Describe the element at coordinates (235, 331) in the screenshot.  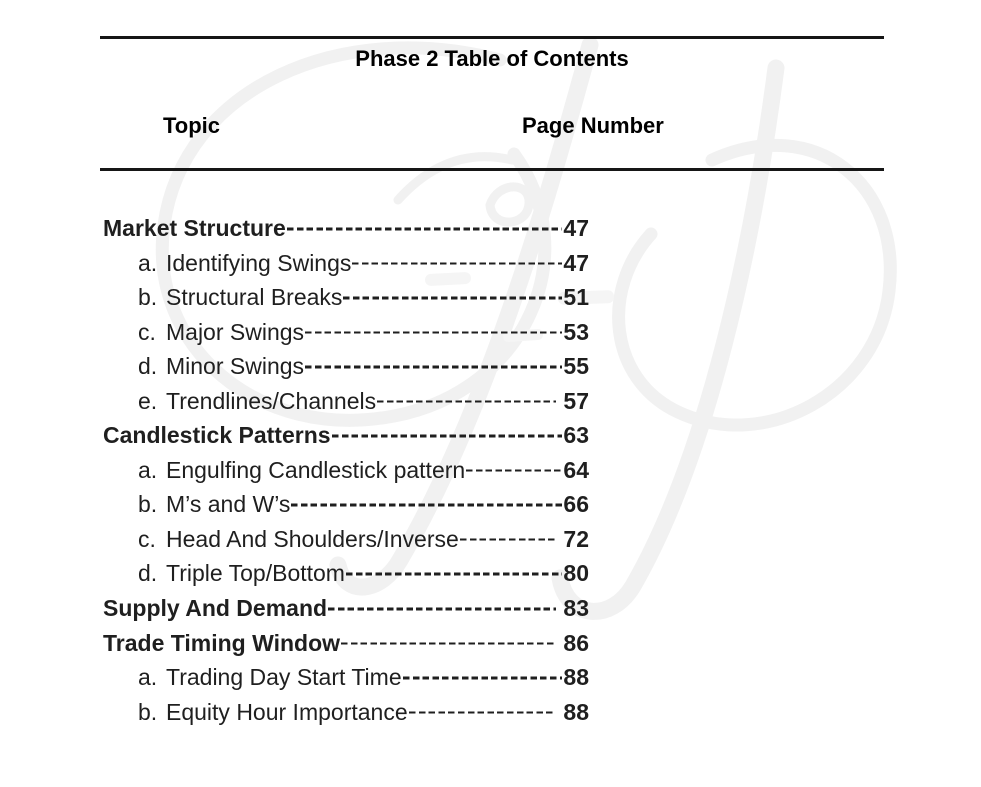
I see `toc-entry-label: Major Swings` at that location.